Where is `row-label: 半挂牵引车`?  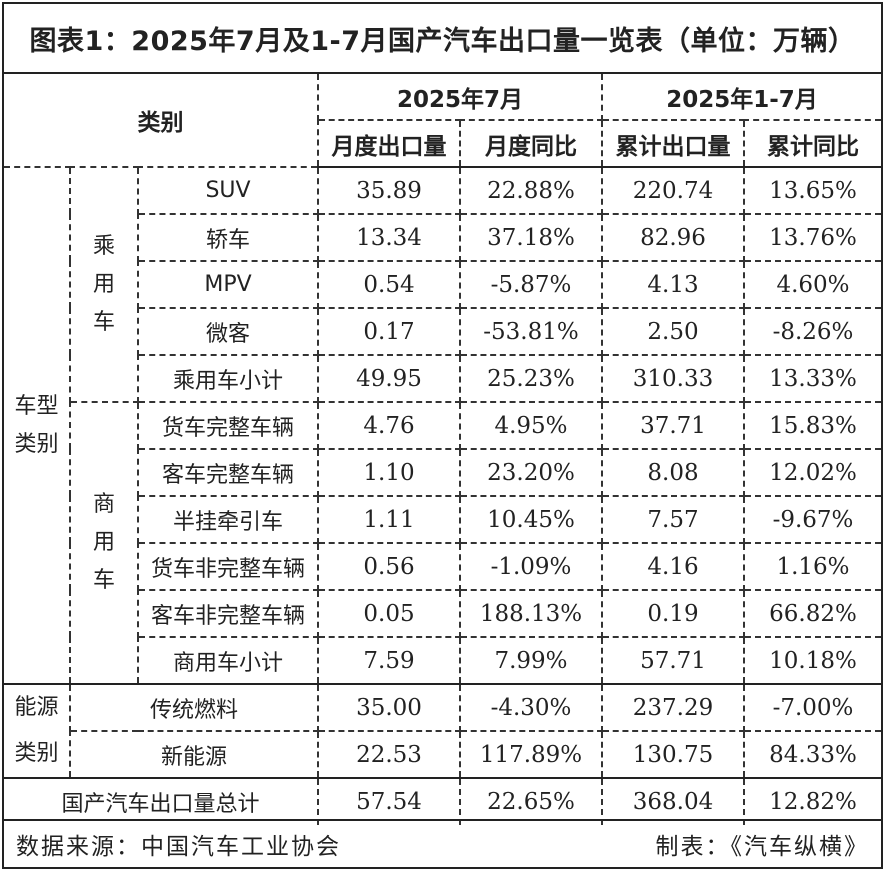
row-label: 半挂牵引车 is located at coordinates (228, 519).